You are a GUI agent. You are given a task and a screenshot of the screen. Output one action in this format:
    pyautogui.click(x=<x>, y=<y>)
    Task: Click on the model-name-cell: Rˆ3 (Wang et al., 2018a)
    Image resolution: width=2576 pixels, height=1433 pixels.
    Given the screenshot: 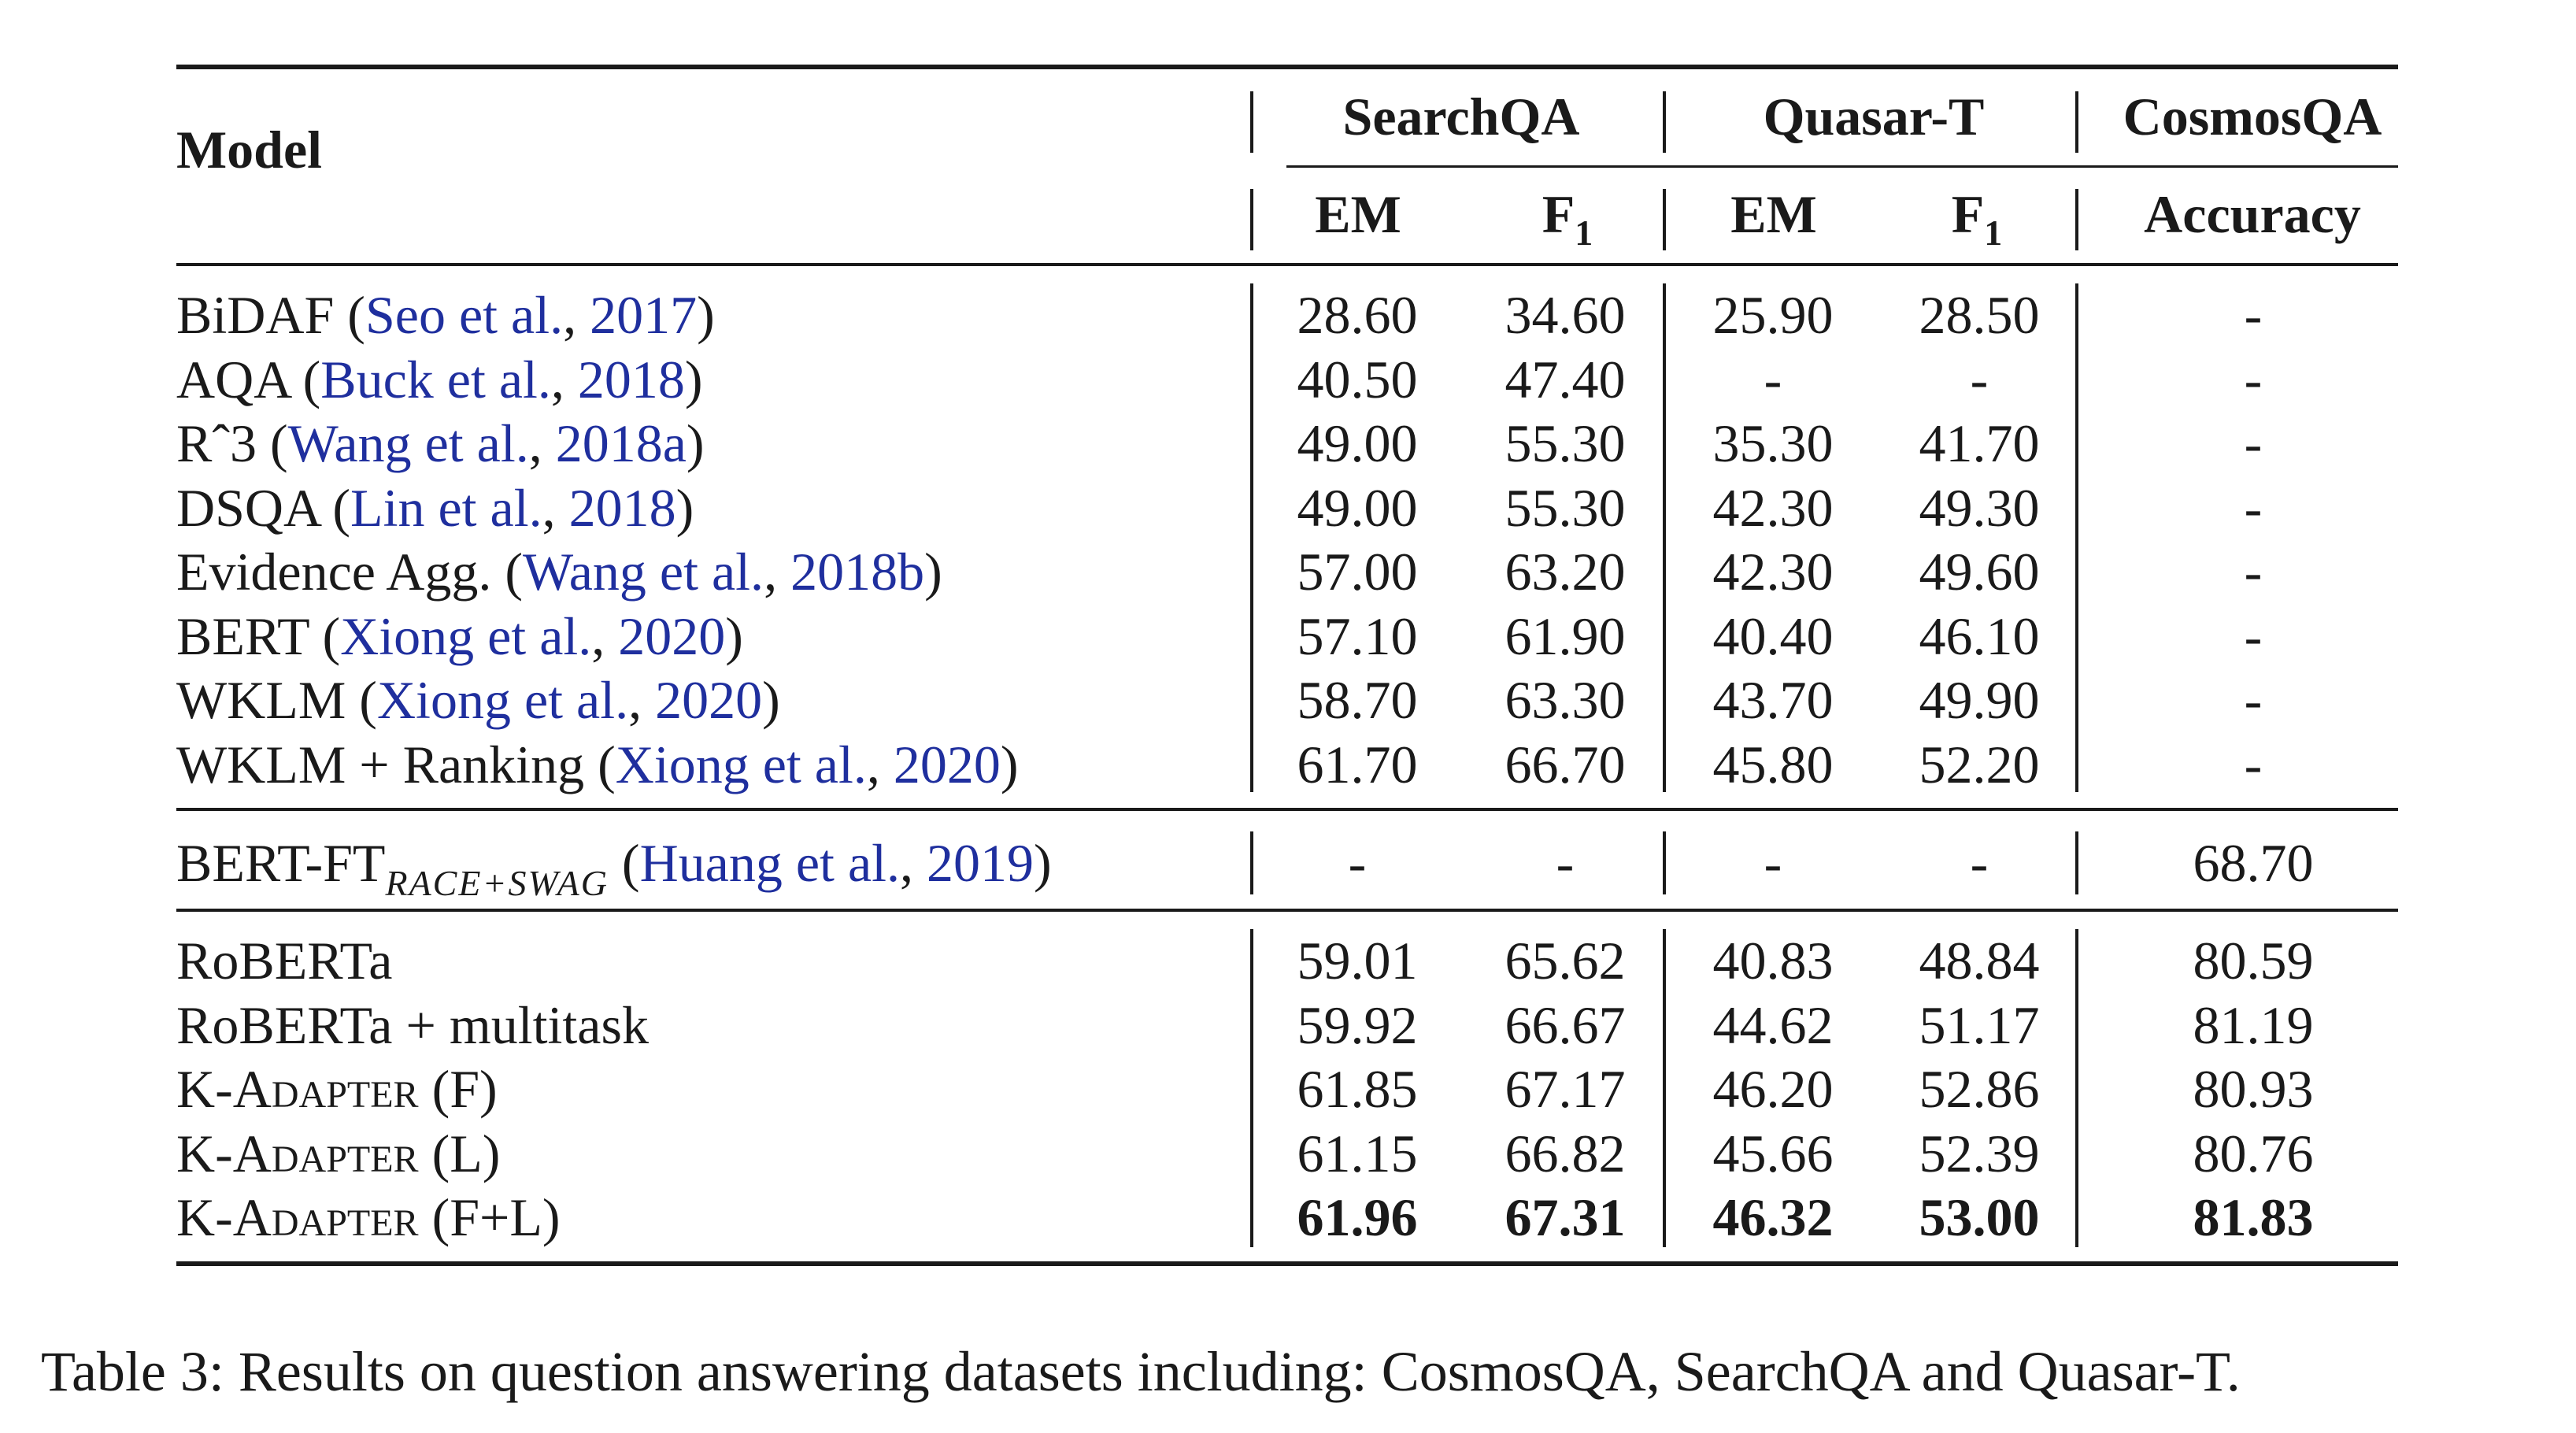 What is the action you would take?
    pyautogui.click(x=440, y=443)
    